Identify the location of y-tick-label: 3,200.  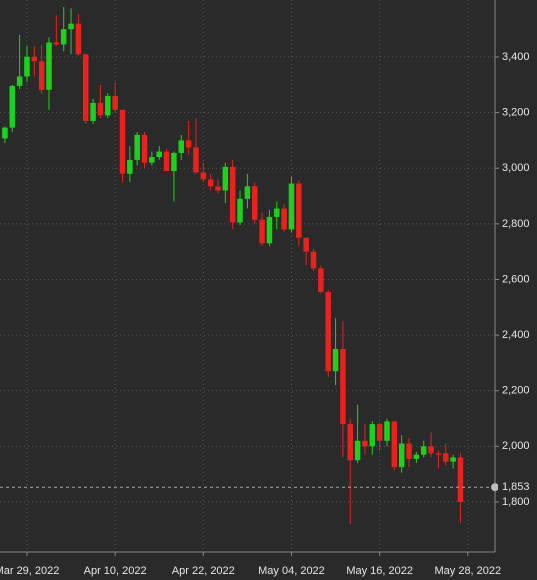
(516, 113).